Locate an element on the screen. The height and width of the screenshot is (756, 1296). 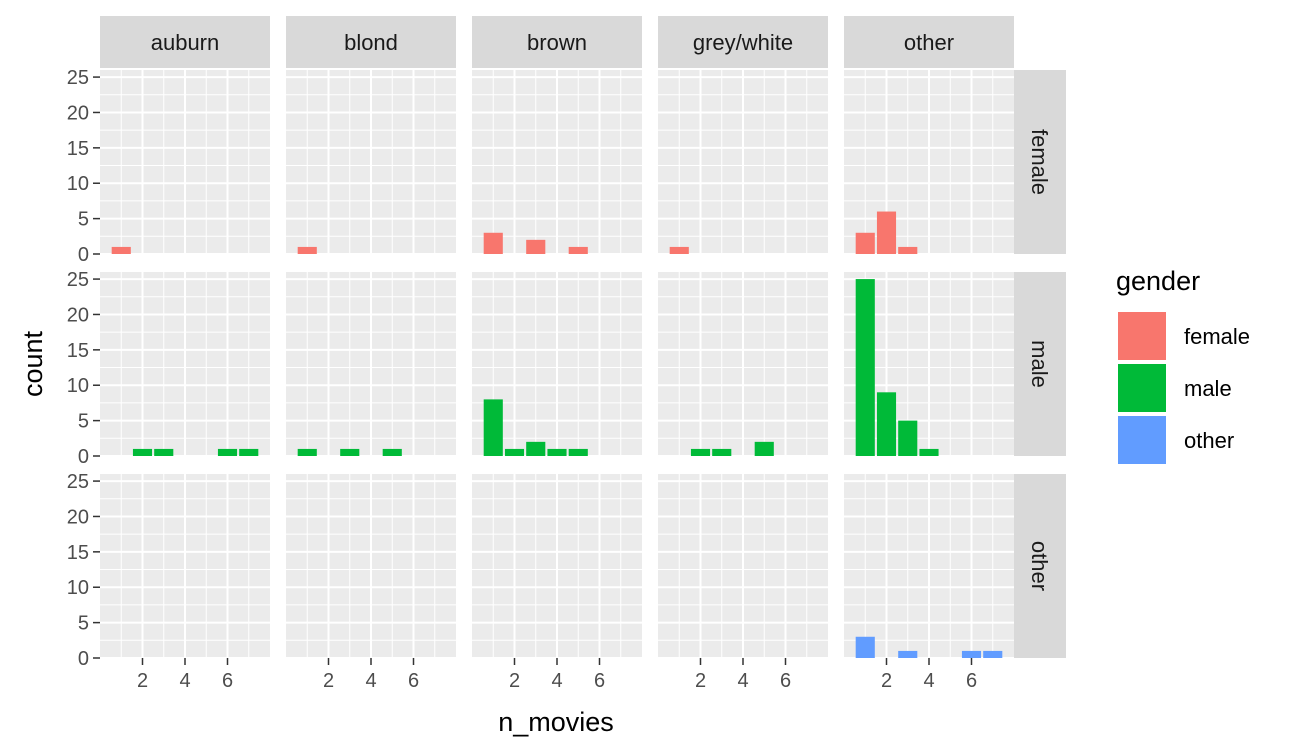
bar-other-other-x1 is located at coordinates (865, 647).